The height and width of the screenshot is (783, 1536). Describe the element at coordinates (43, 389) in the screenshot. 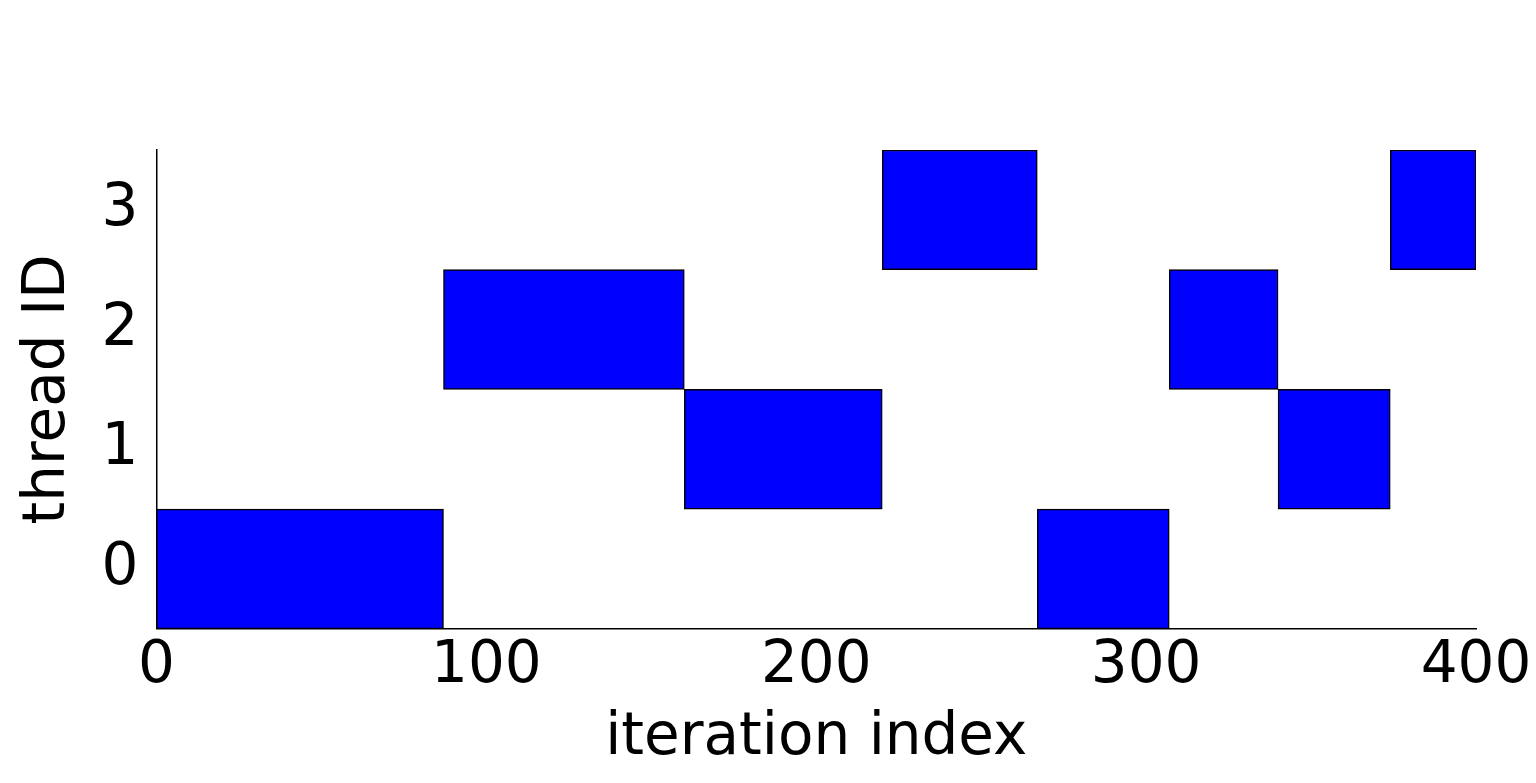

I see `y-axis-title: thread ID` at that location.